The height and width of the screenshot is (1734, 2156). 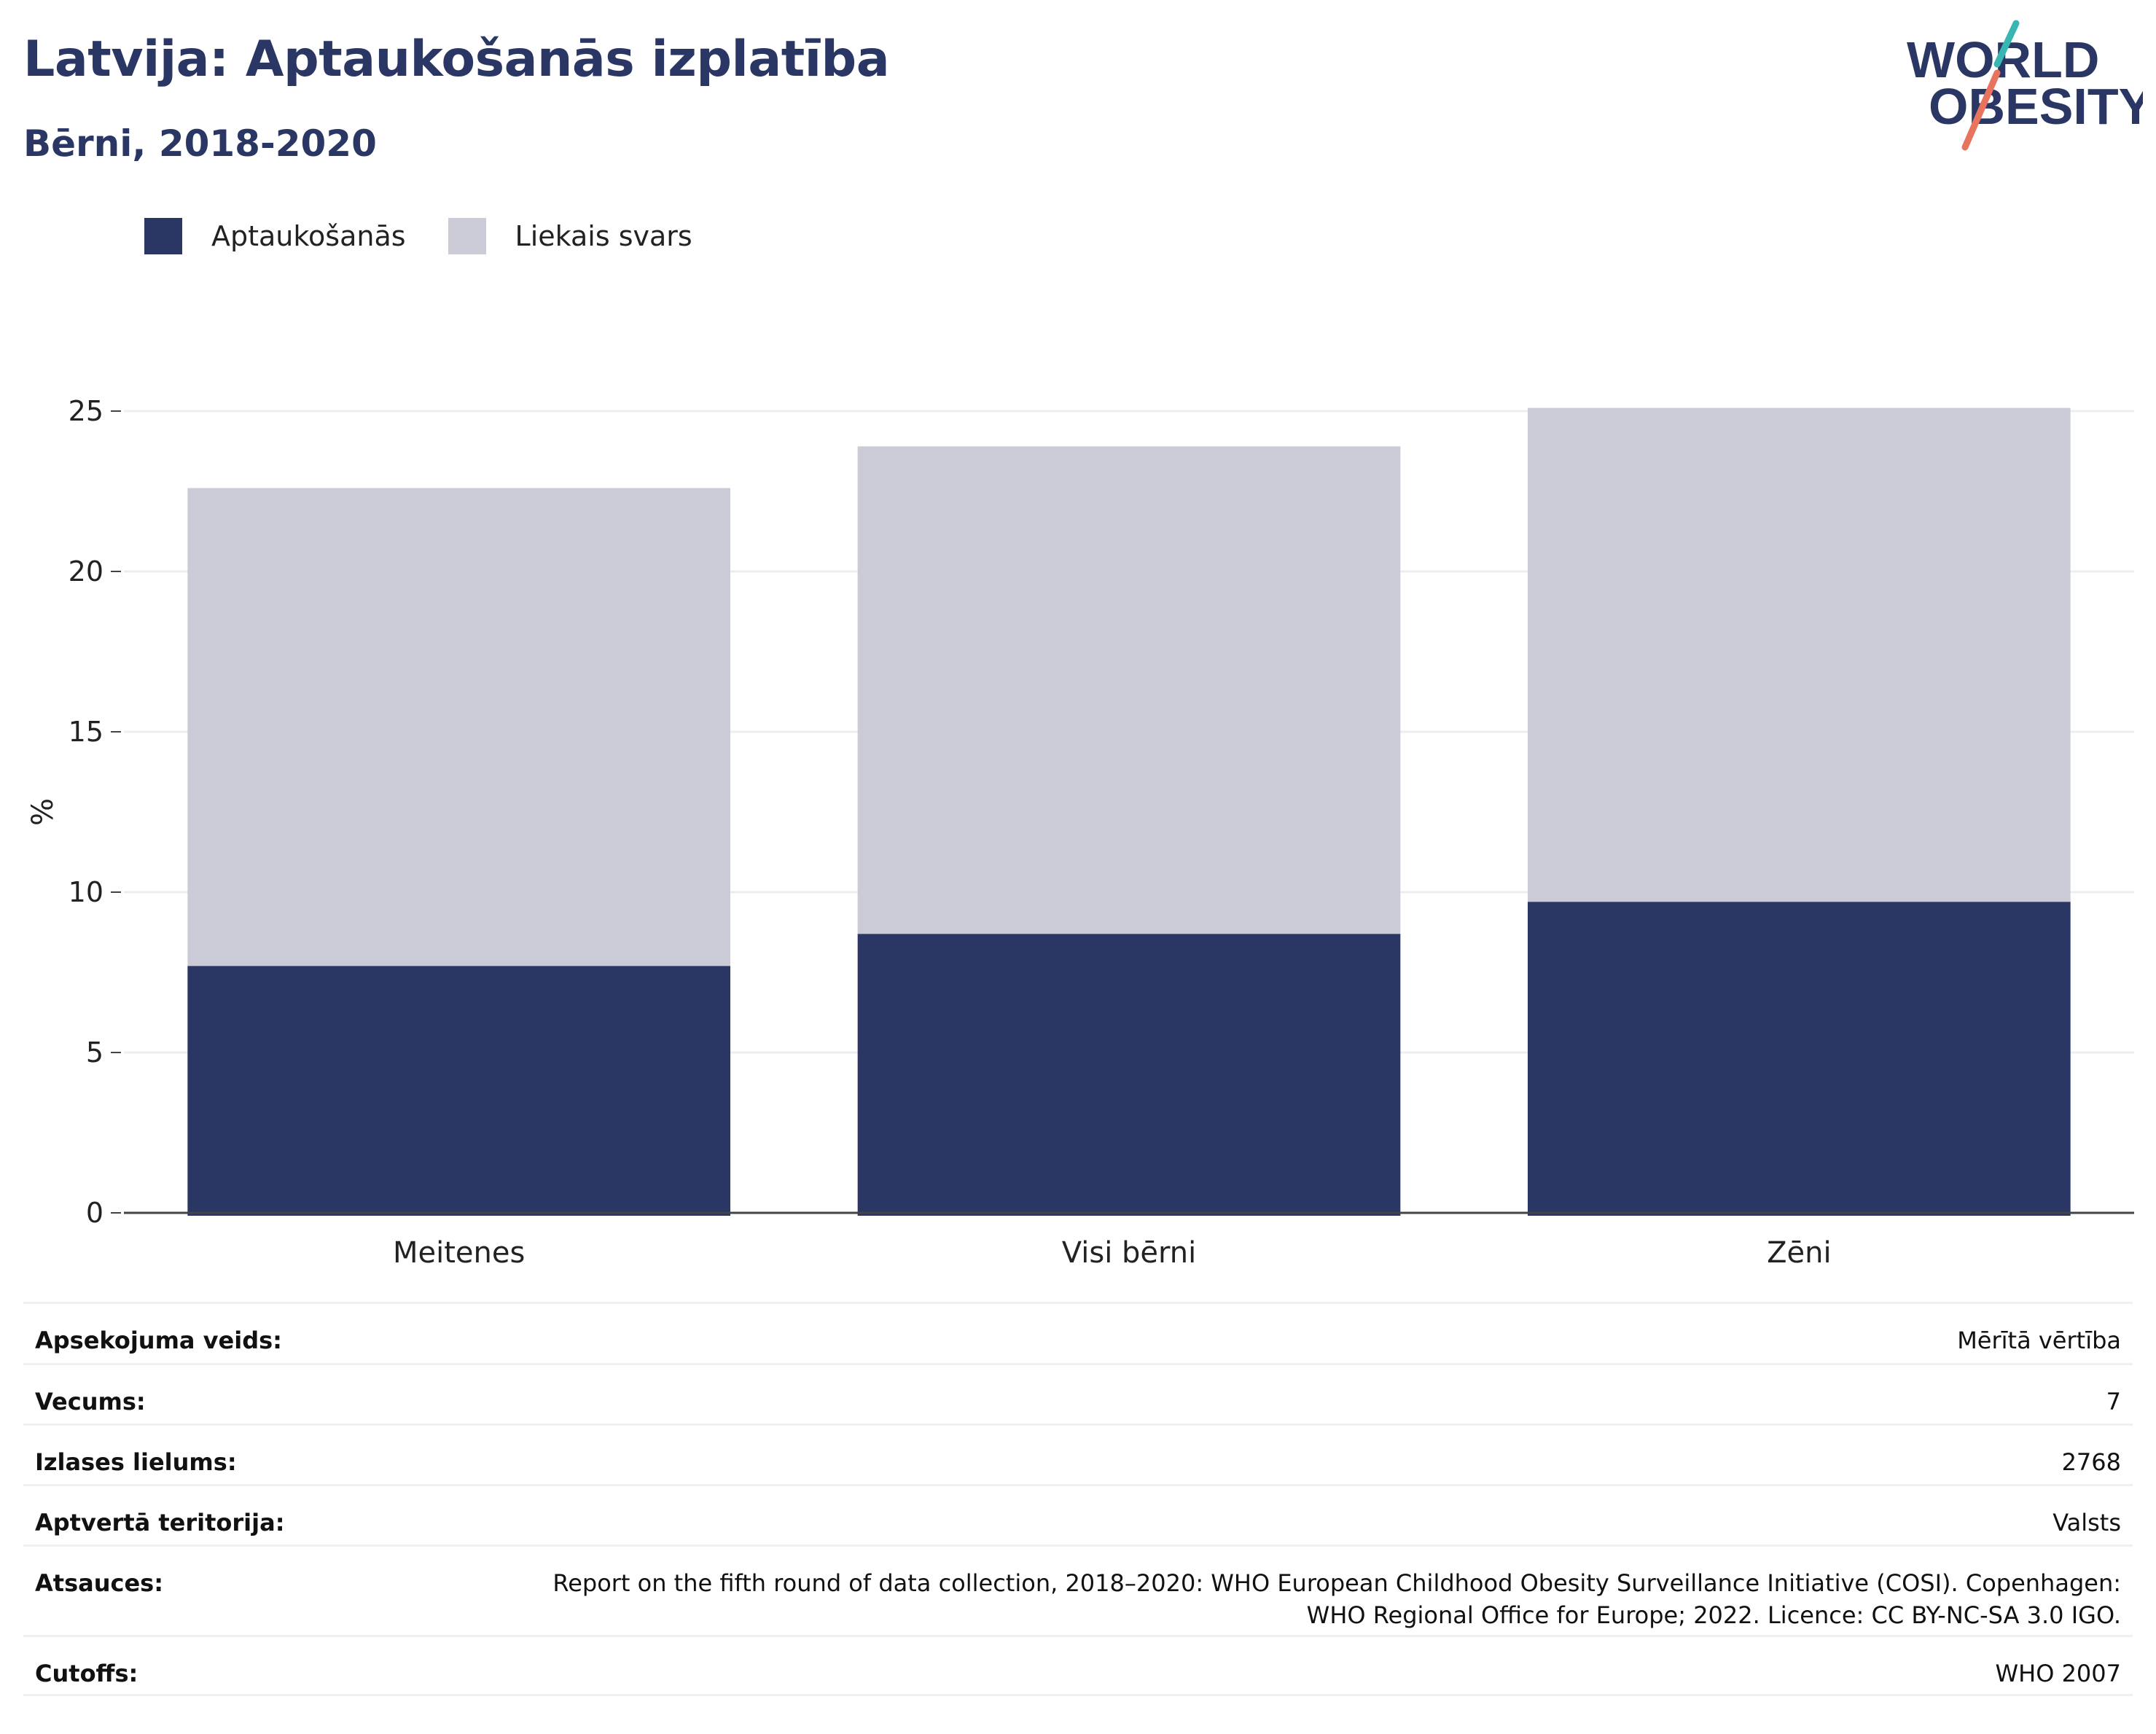 I want to click on y-axis-label: %, so click(x=43, y=812).